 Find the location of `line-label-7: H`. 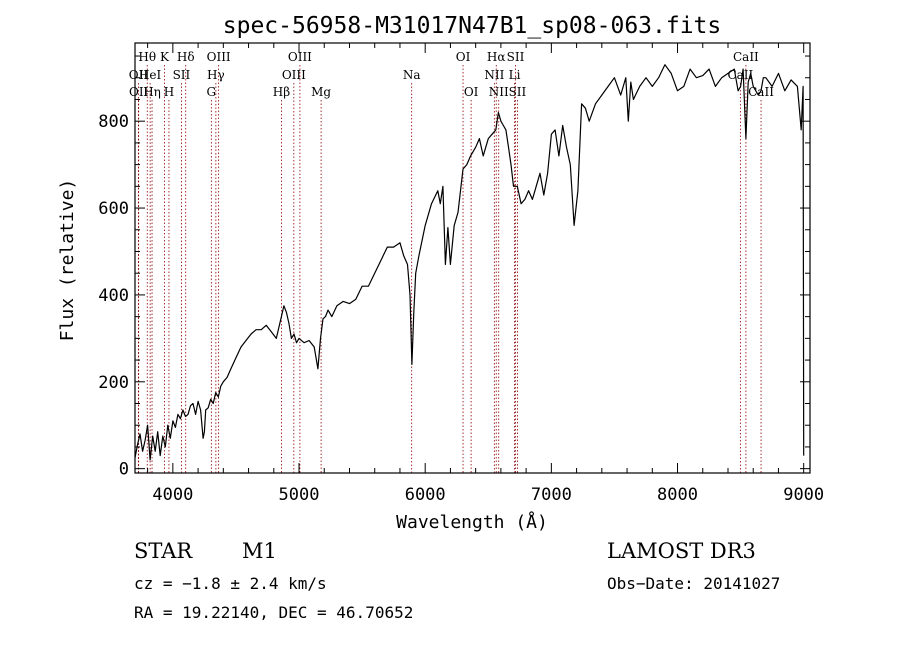

line-label-7: H is located at coordinates (169, 92).